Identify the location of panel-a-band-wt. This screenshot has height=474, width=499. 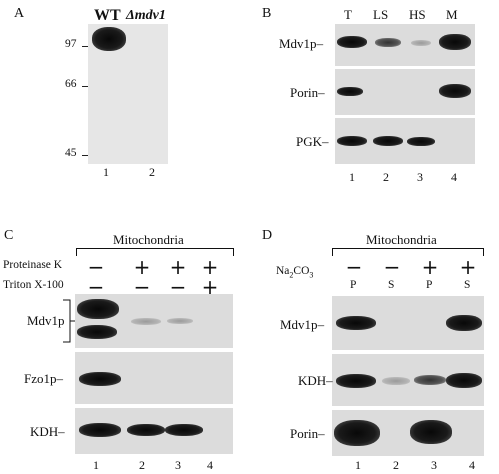
(109, 39).